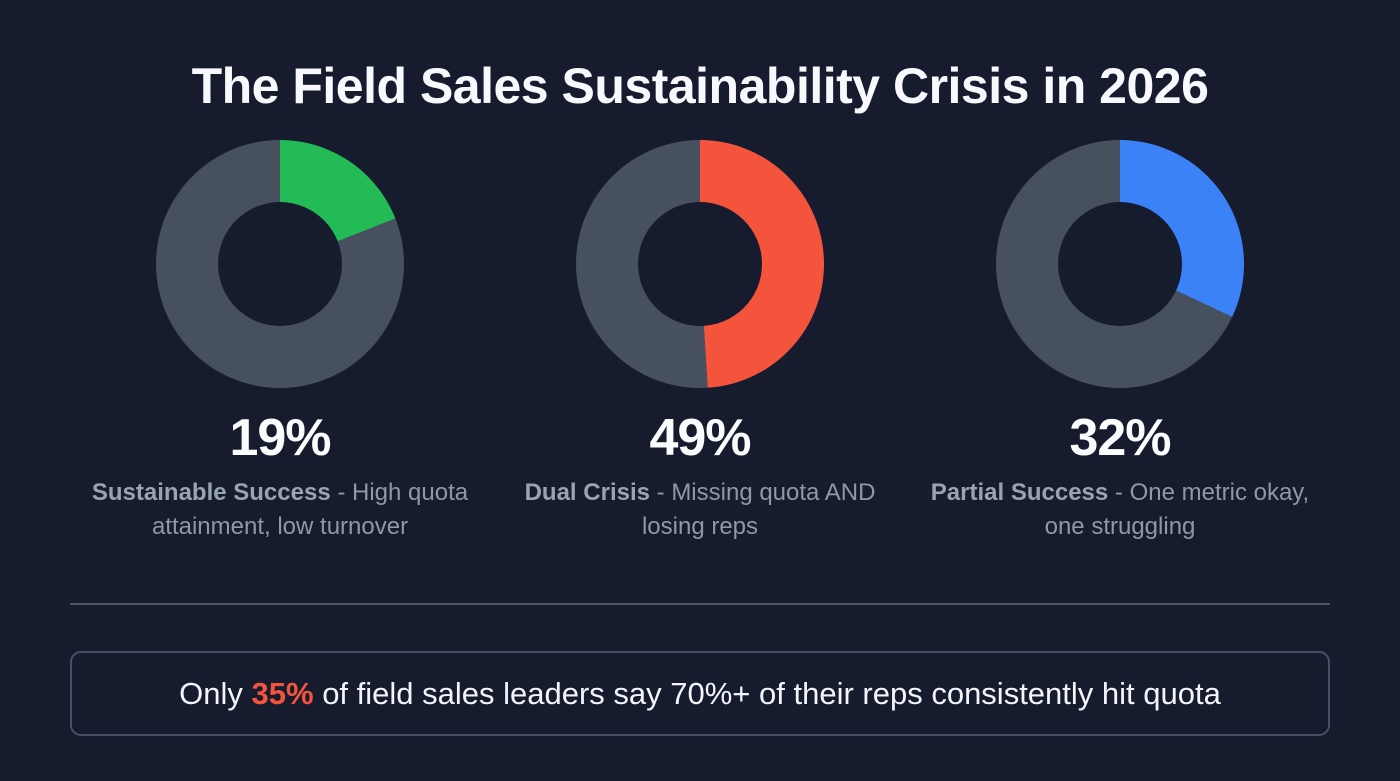 The width and height of the screenshot is (1400, 781). Describe the element at coordinates (211, 492) in the screenshot. I see `stat-label: Sustainable Success` at that location.